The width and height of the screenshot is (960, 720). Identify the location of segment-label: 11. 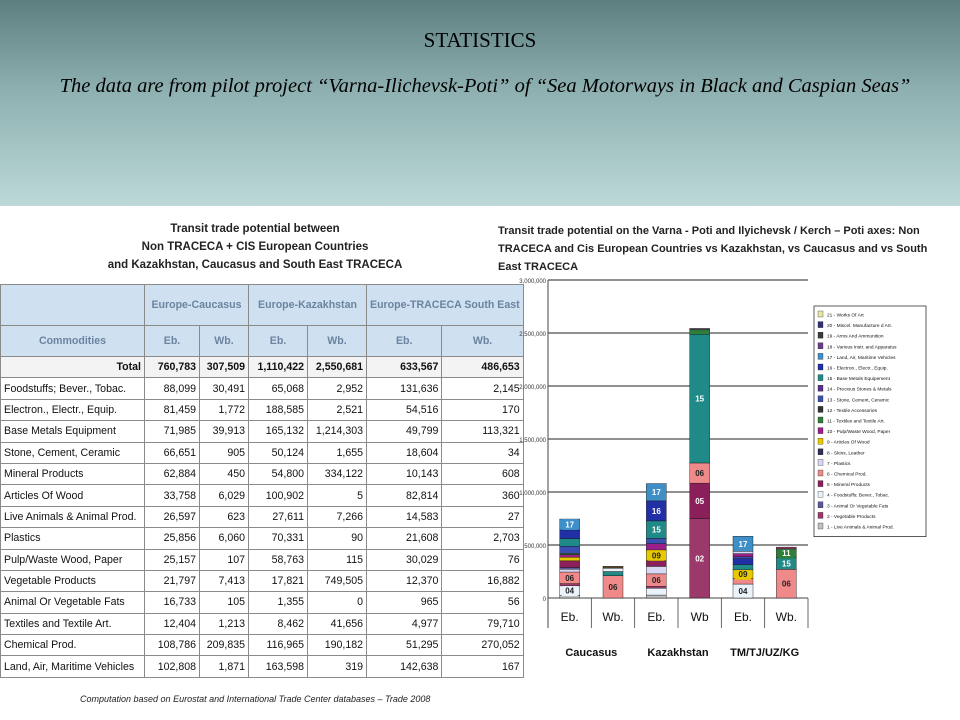
(786, 553).